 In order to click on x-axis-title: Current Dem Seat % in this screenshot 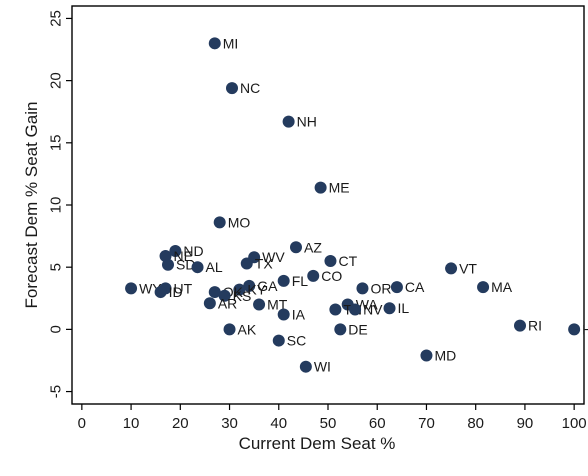, I will do `click(317, 443)`.